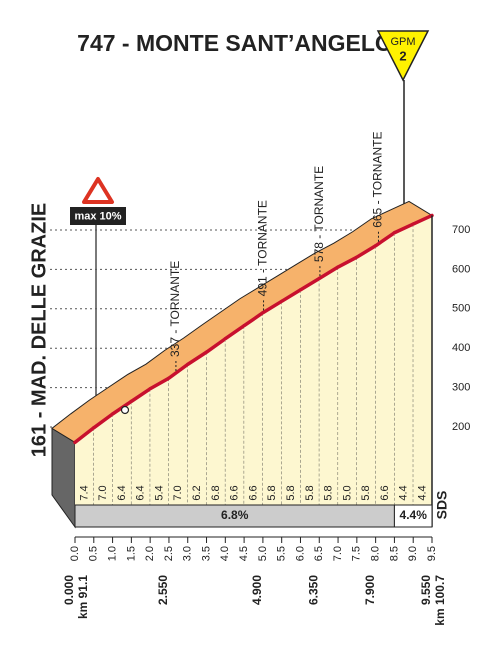 This screenshot has height=660, width=490. I want to click on gradient-label: 5.0, so click(347, 492).